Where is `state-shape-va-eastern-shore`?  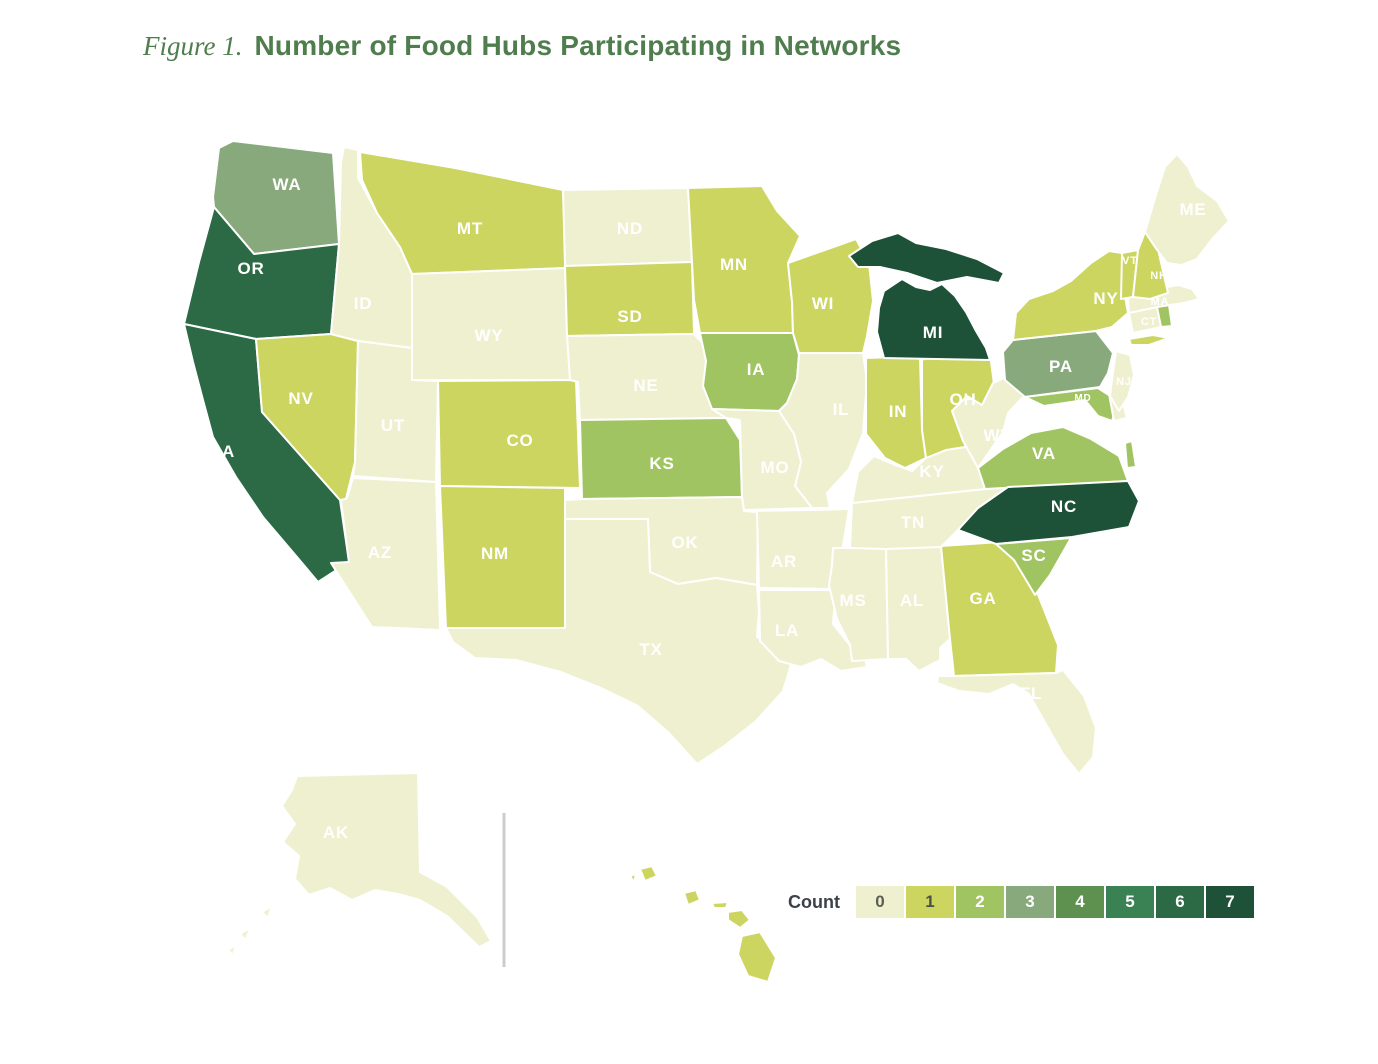
state-shape-va-eastern-shore is located at coordinates (1130, 454).